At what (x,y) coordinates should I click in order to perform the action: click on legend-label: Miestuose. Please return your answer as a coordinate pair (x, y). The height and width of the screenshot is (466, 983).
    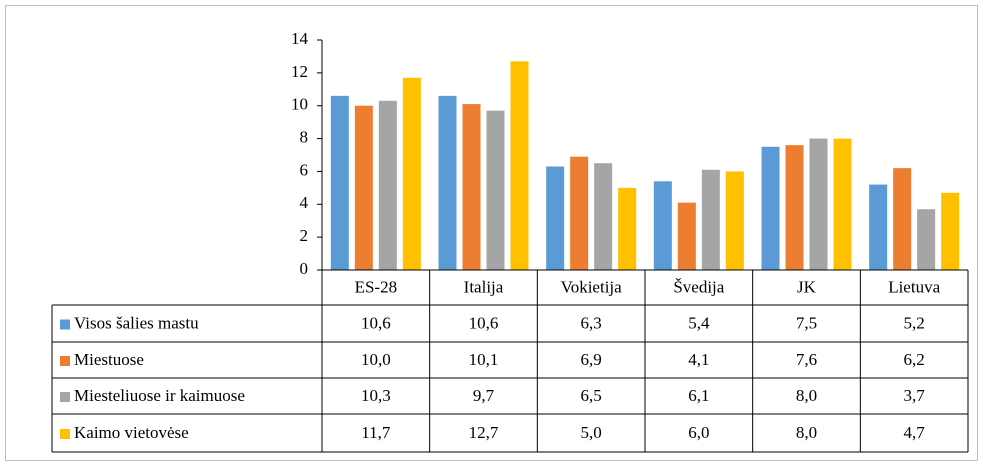
    Looking at the image, I should click on (109, 359).